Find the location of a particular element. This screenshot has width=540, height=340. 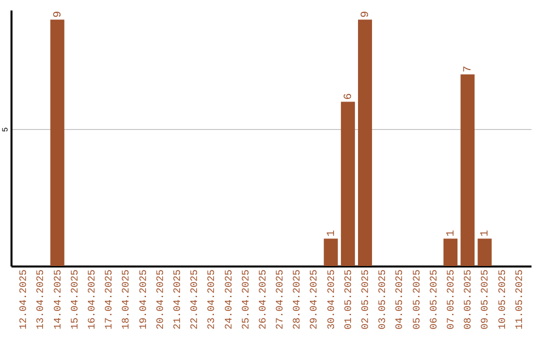

x-tick-label: 25.04.2025 is located at coordinates (246, 300).